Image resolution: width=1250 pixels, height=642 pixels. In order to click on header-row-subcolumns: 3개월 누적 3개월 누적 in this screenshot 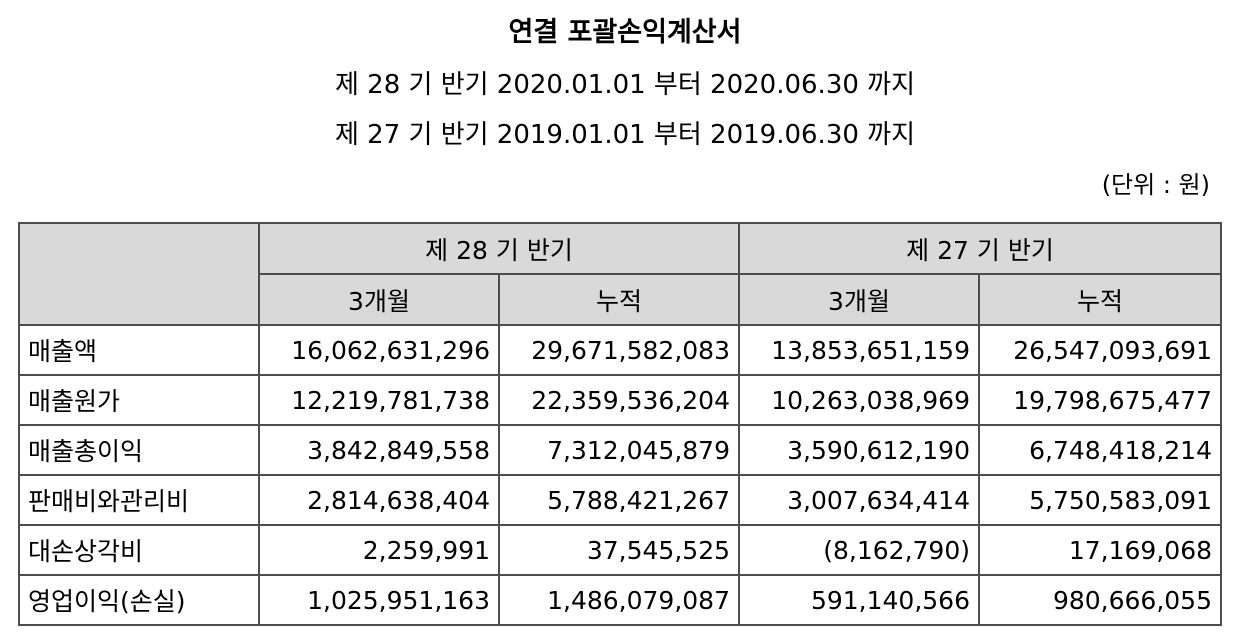, I will do `click(620, 299)`.